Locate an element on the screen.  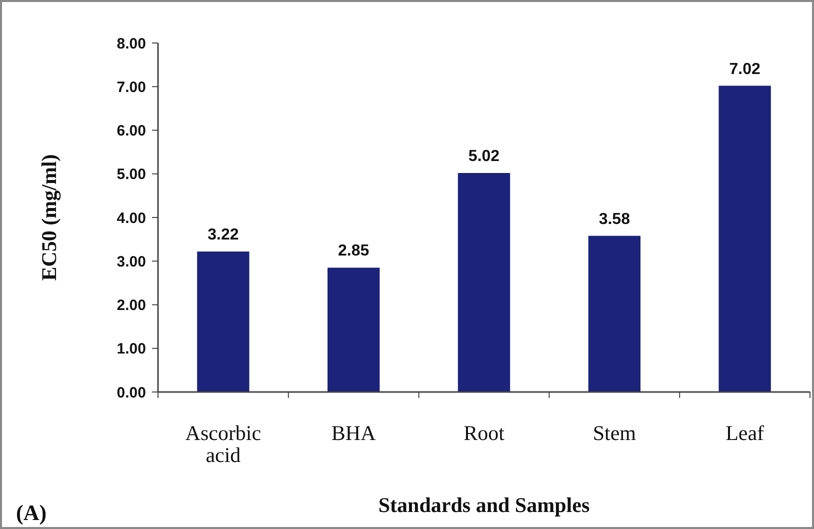
y-tick-label: 4.00 is located at coordinates (131, 218).